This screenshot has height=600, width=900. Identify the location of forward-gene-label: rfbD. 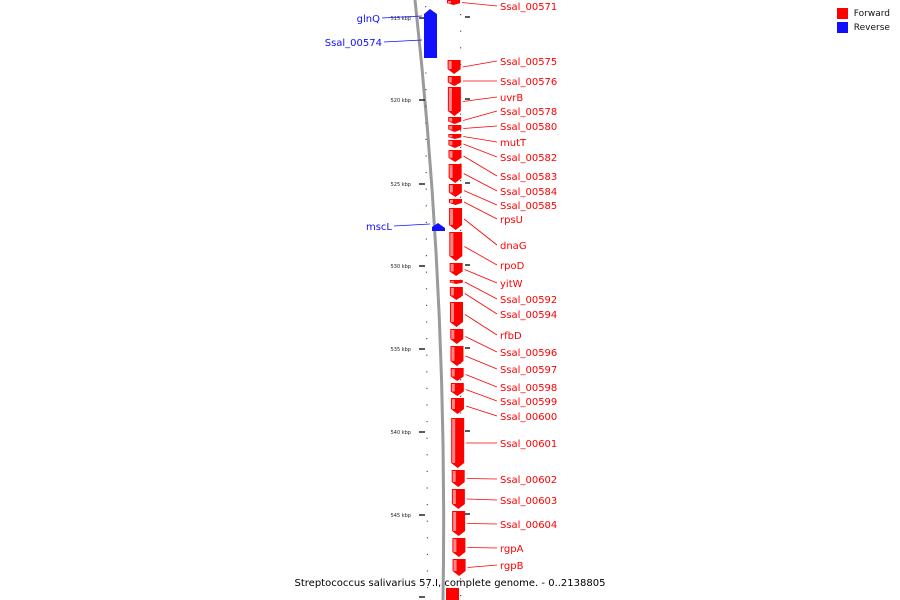
(511, 336).